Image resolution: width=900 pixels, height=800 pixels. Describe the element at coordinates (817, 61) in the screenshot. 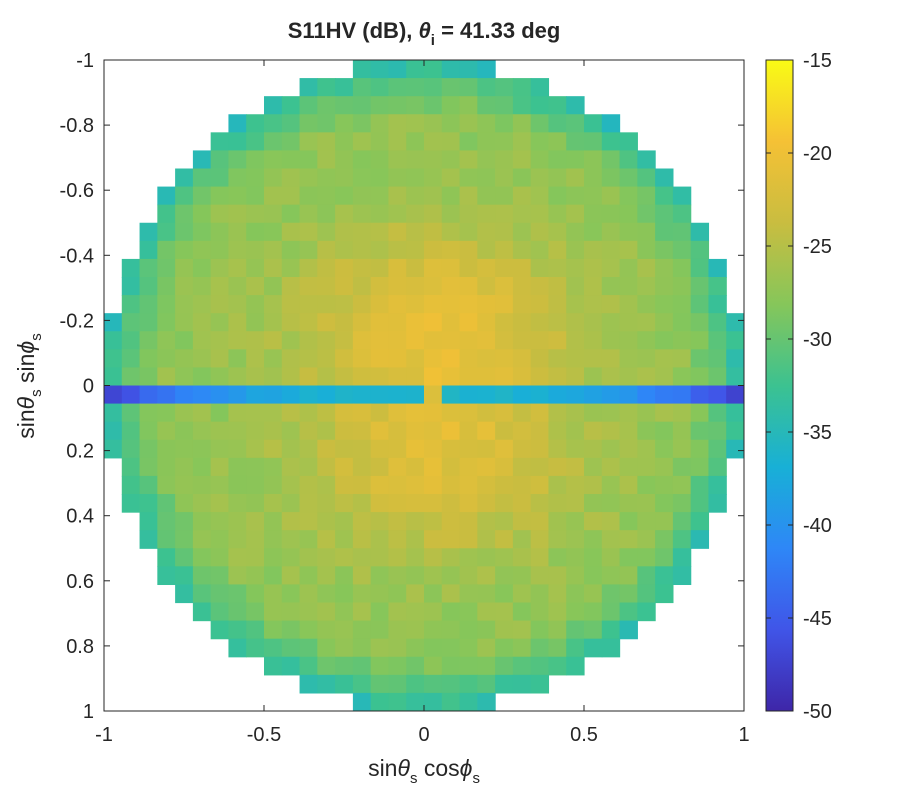

I see `colorbar-tick-label: -15` at that location.